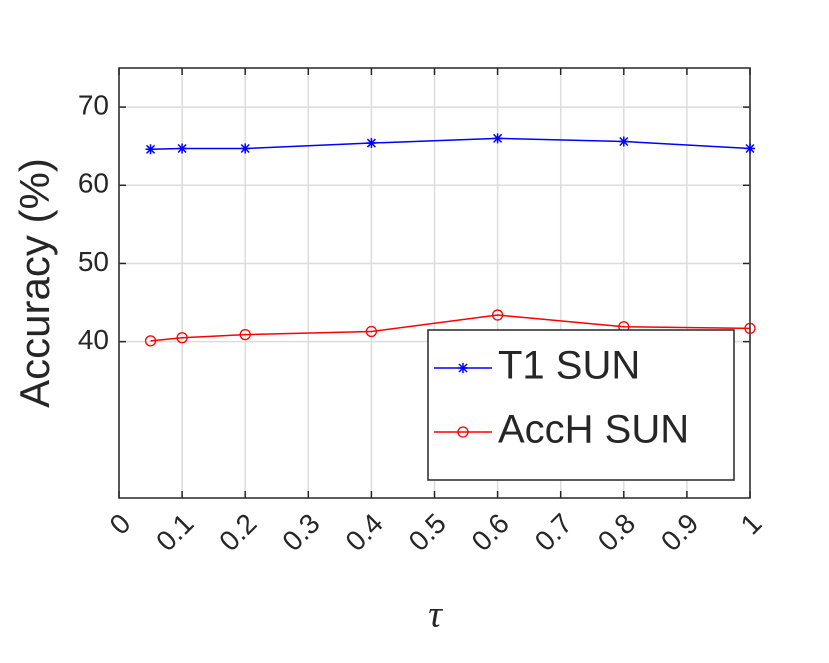 The image size is (829, 663). What do you see at coordinates (679, 532) in the screenshot?
I see `x-tick-label: 0.9` at bounding box center [679, 532].